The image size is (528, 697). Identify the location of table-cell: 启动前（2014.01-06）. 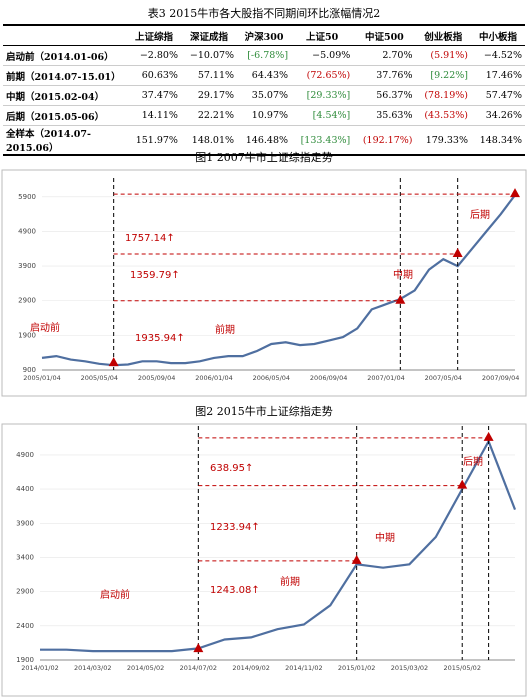
(65, 55).